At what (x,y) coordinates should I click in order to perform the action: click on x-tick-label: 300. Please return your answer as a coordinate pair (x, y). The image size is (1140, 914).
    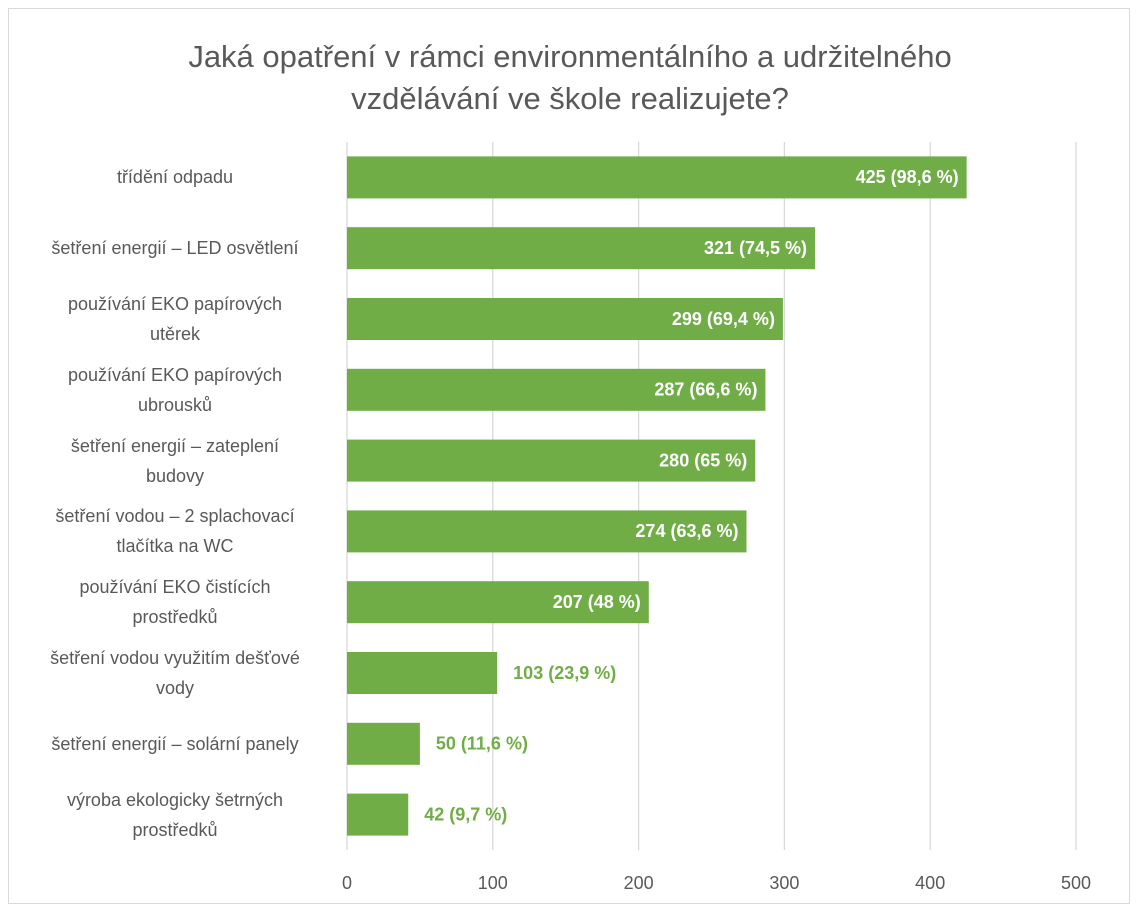
    Looking at the image, I should click on (784, 883).